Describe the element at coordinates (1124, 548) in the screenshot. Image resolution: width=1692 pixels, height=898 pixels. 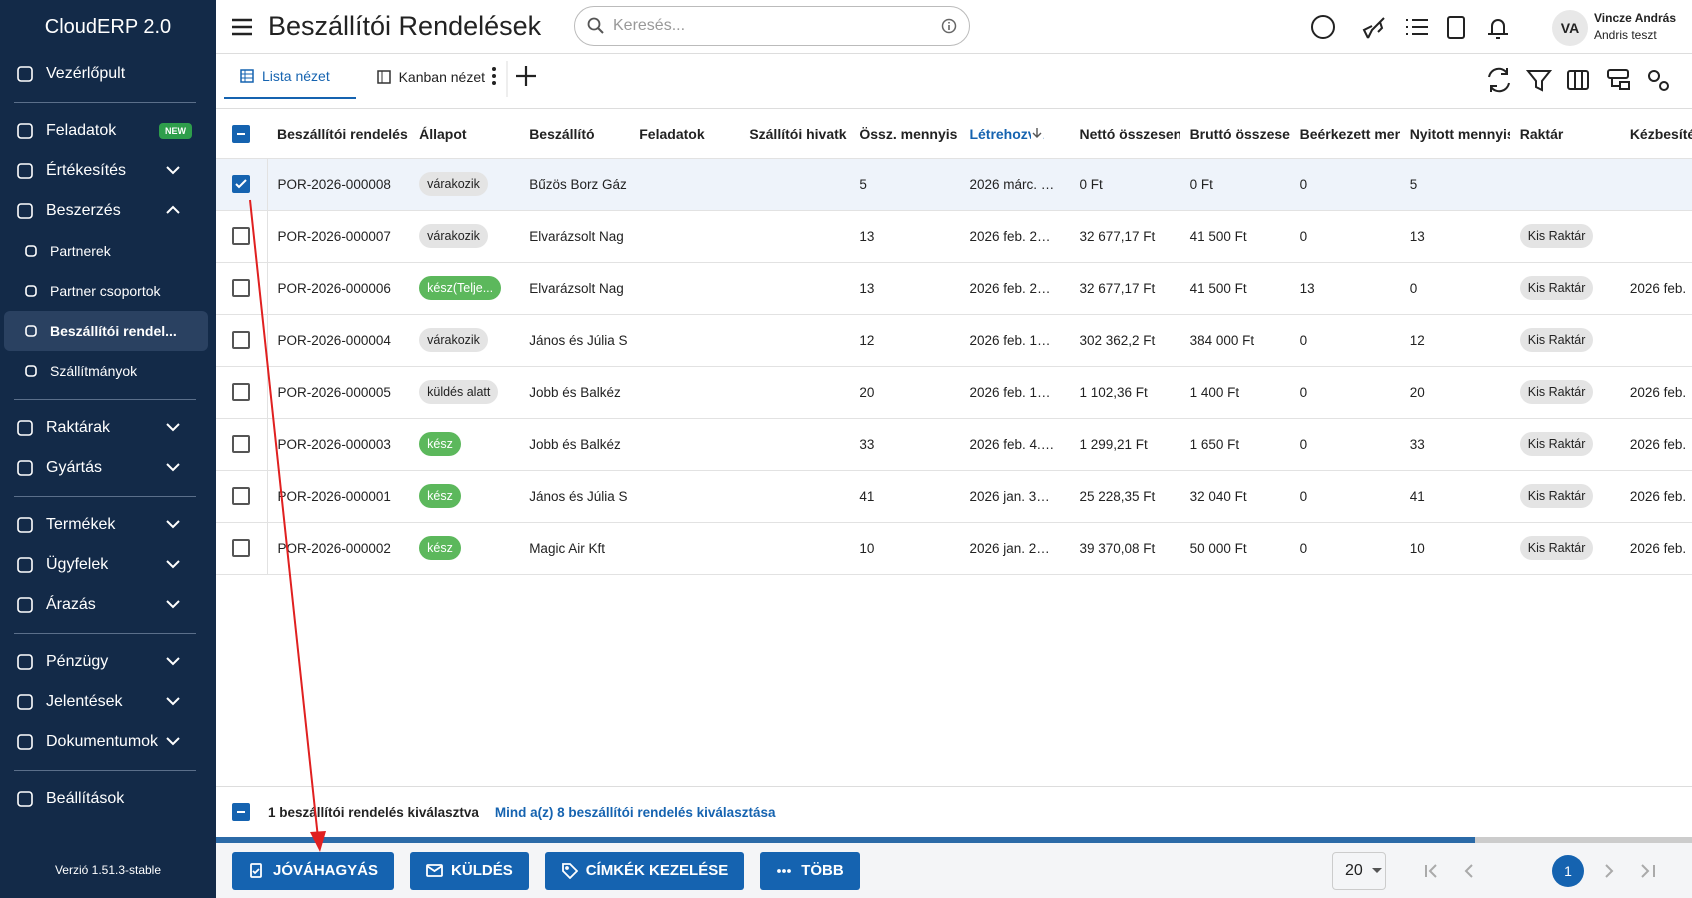
I see `cell: 39 370,08 Ft` at that location.